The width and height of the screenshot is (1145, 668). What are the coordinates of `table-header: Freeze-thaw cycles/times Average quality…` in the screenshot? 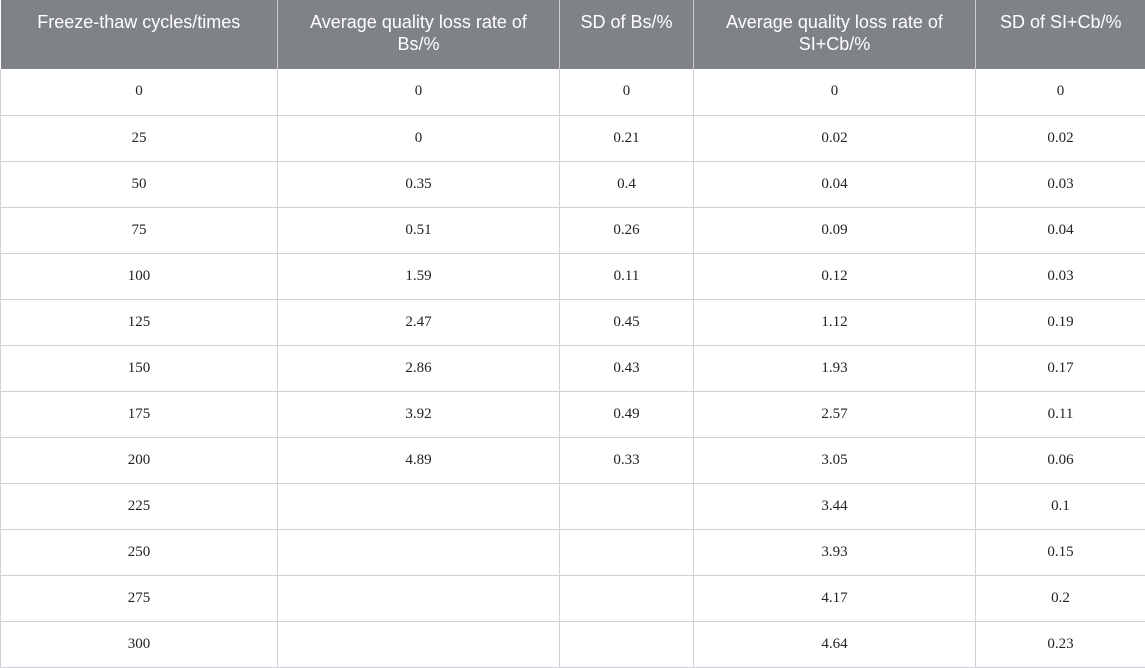 It's located at (573, 34).